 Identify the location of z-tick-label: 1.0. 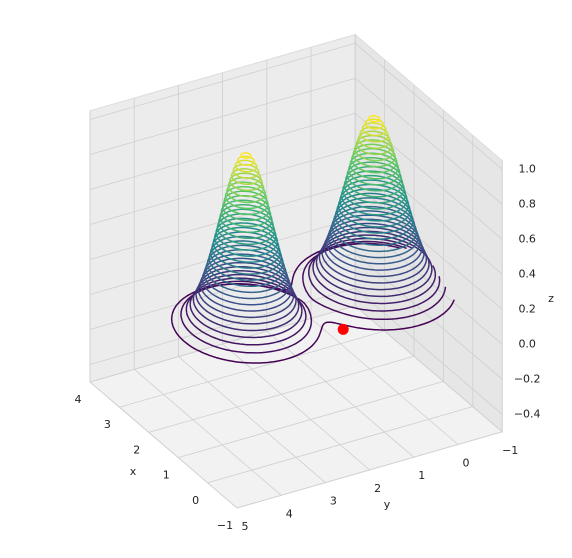
(527, 168).